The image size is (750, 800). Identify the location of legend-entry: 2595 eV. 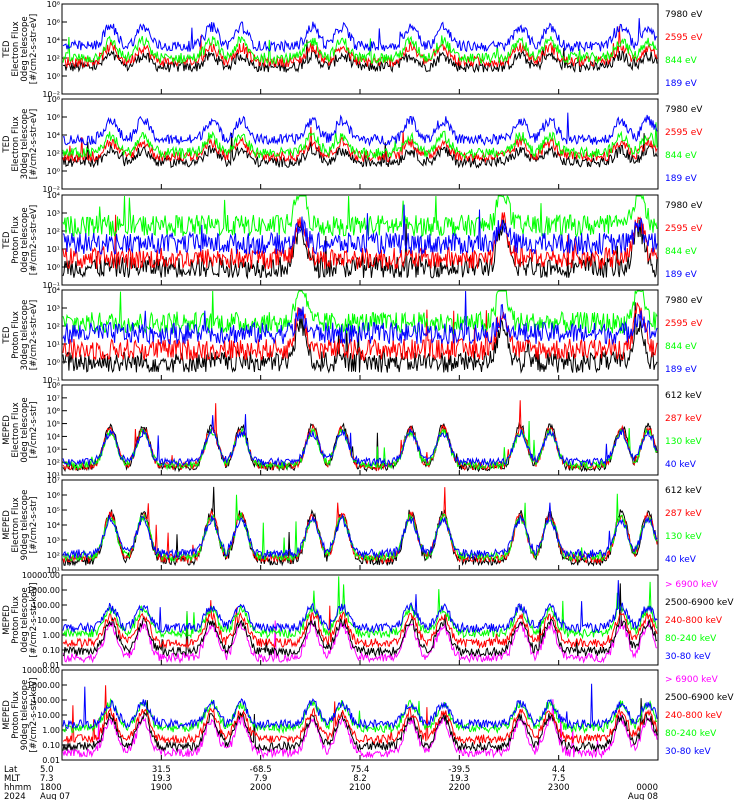
(684, 229).